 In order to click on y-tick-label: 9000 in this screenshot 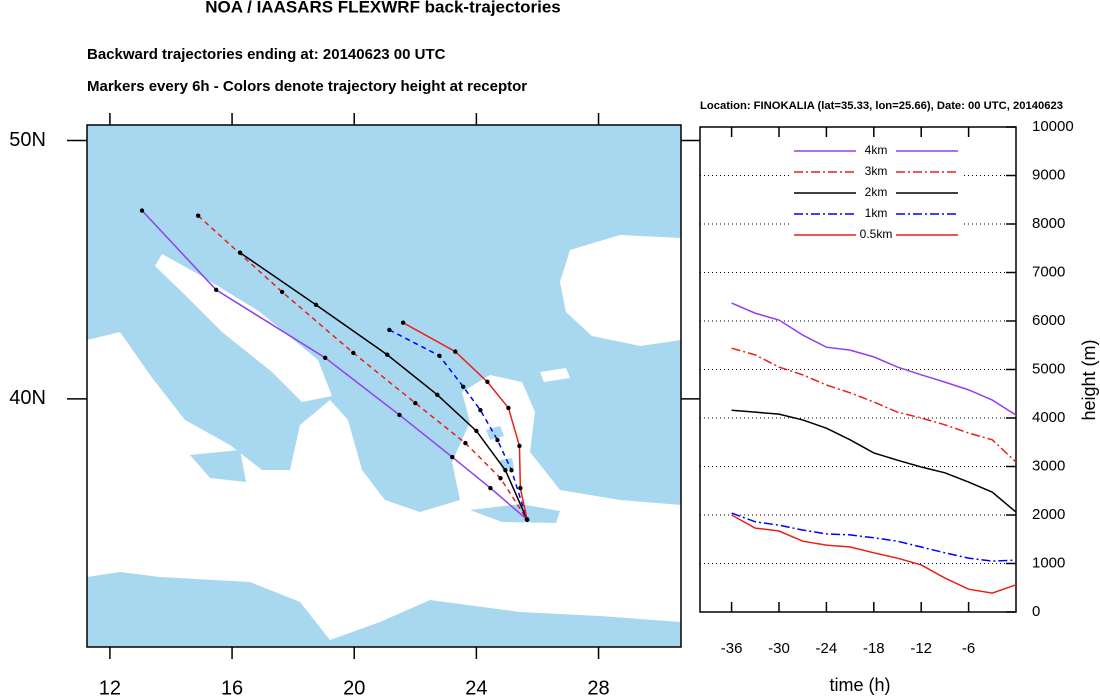, I will do `click(1048, 174)`.